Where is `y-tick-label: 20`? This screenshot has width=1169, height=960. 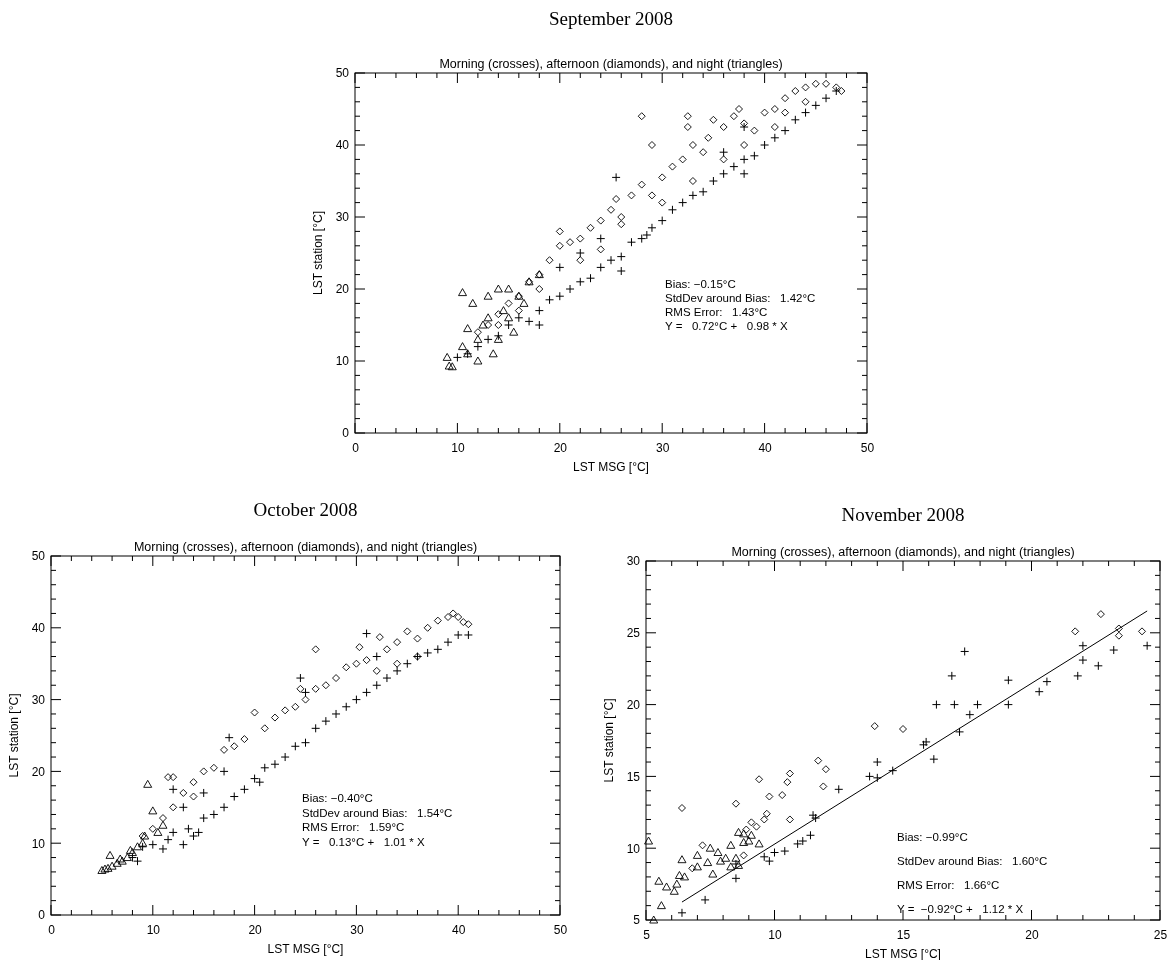
y-tick-label: 20 is located at coordinates (342, 289).